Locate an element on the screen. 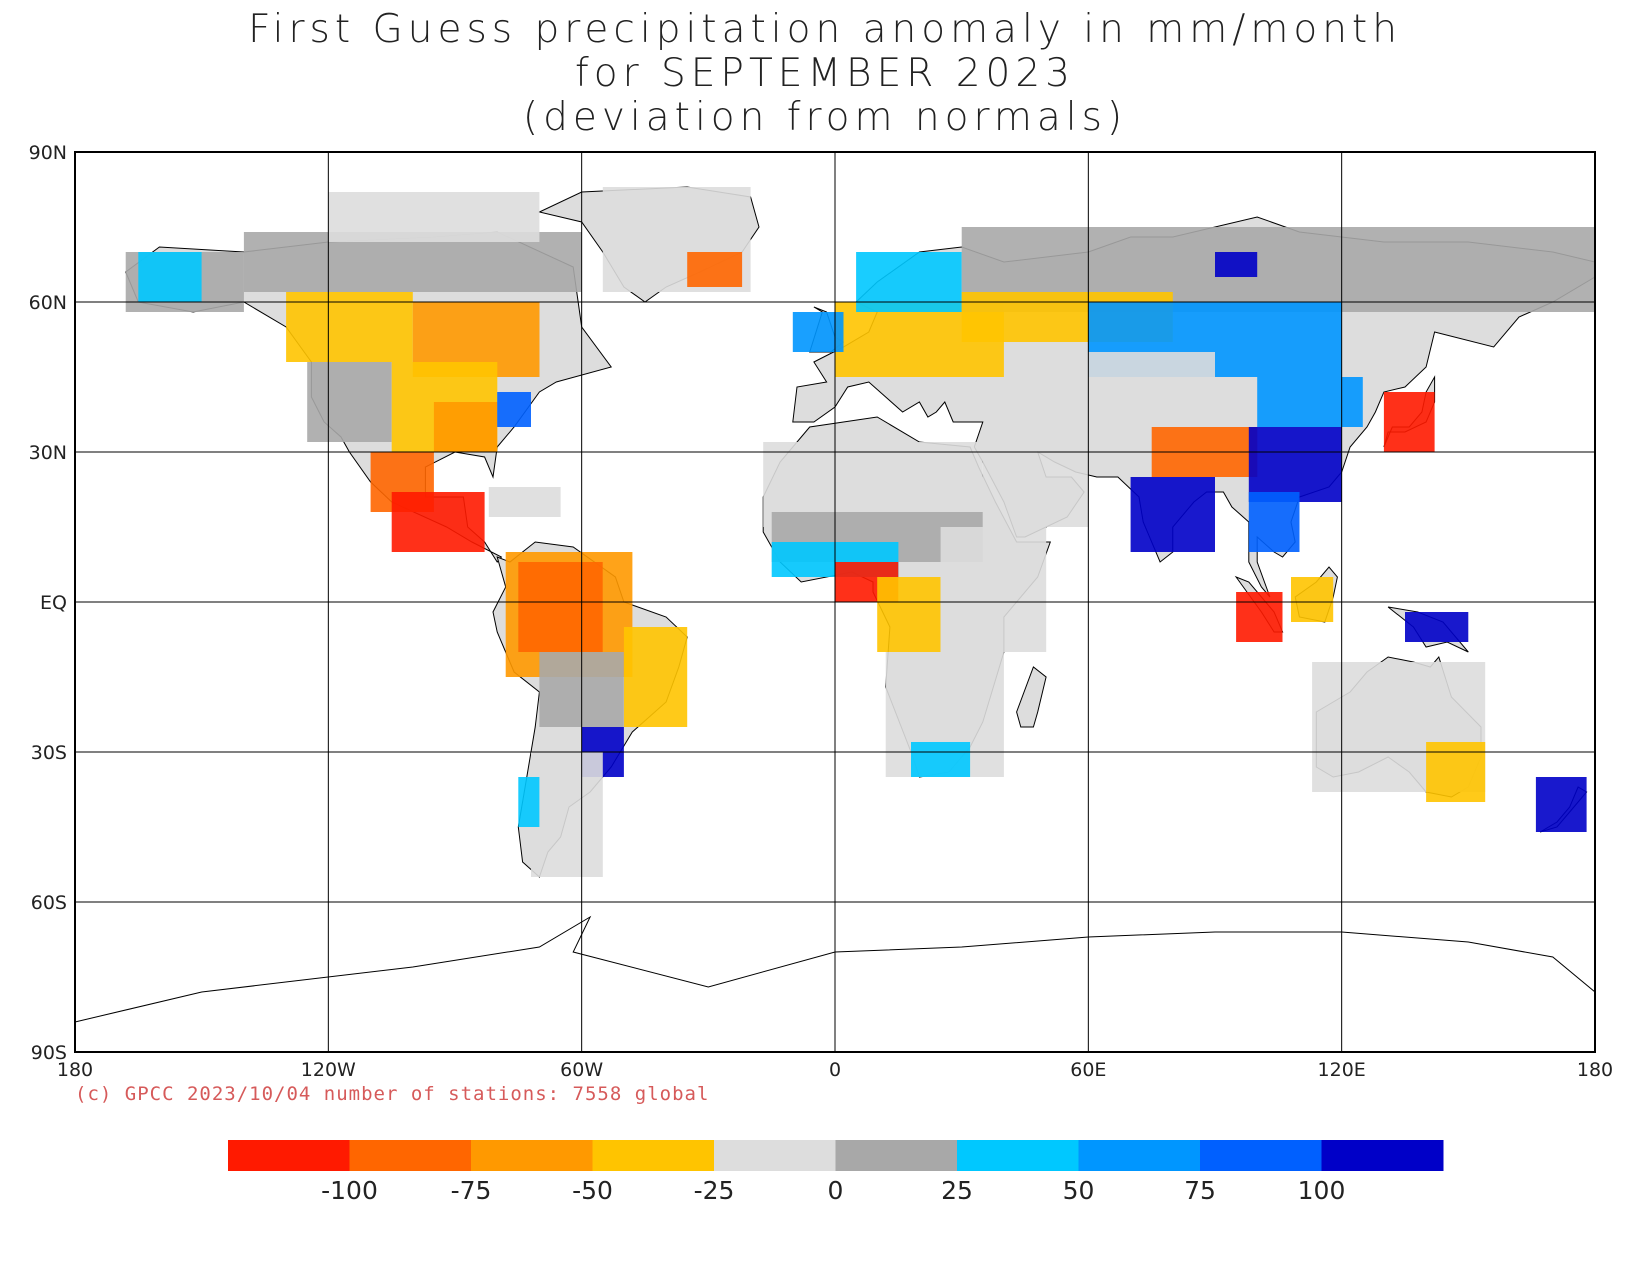 This screenshot has width=1650, height=1270. title-line-2: for SEPTEMBER 2023 is located at coordinates (825, 73).